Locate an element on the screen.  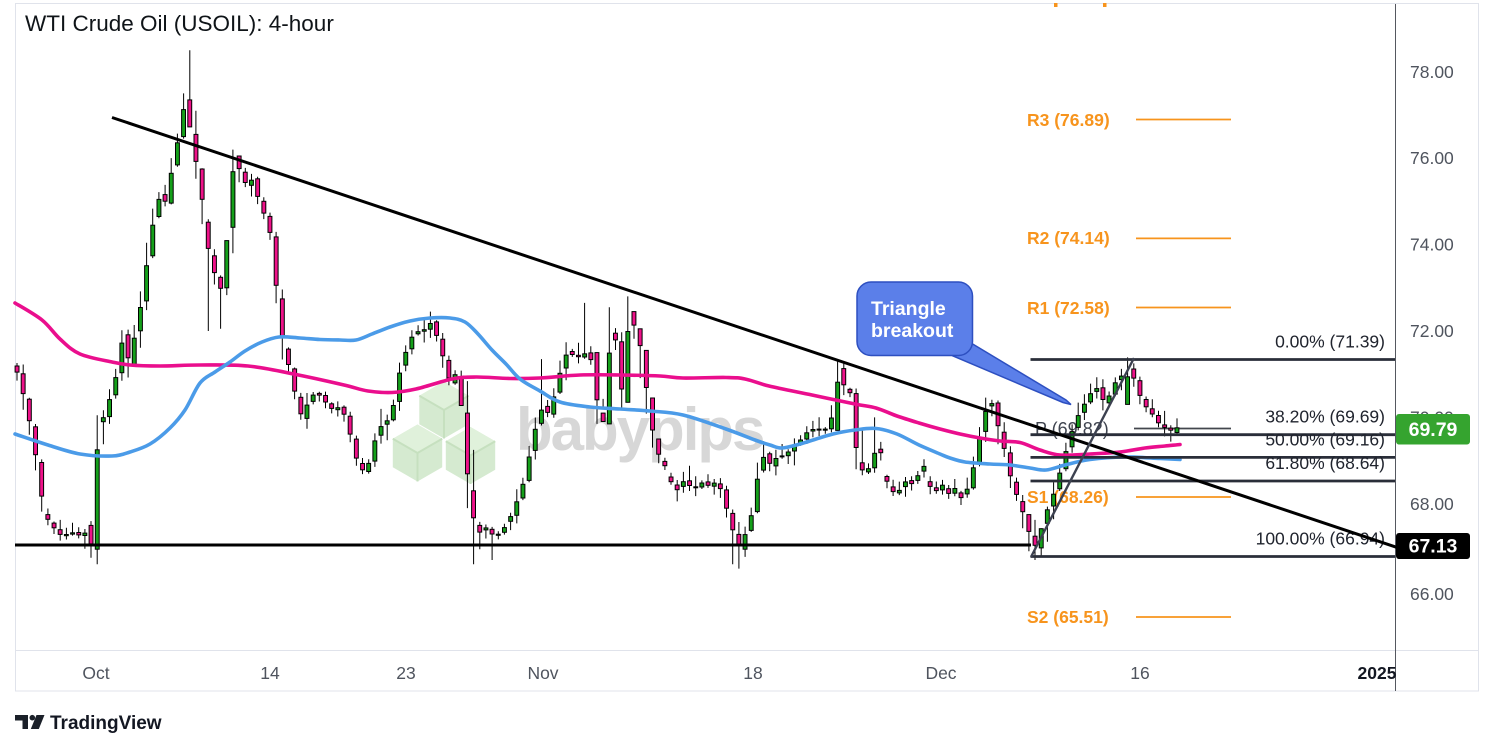
svg-text: 0.00% (71.39) is located at coordinates (1330, 342).